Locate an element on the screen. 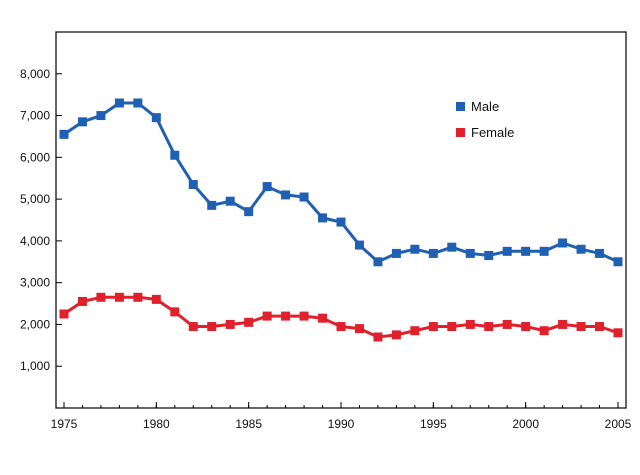  x-tick-label: 1985 is located at coordinates (248, 424).